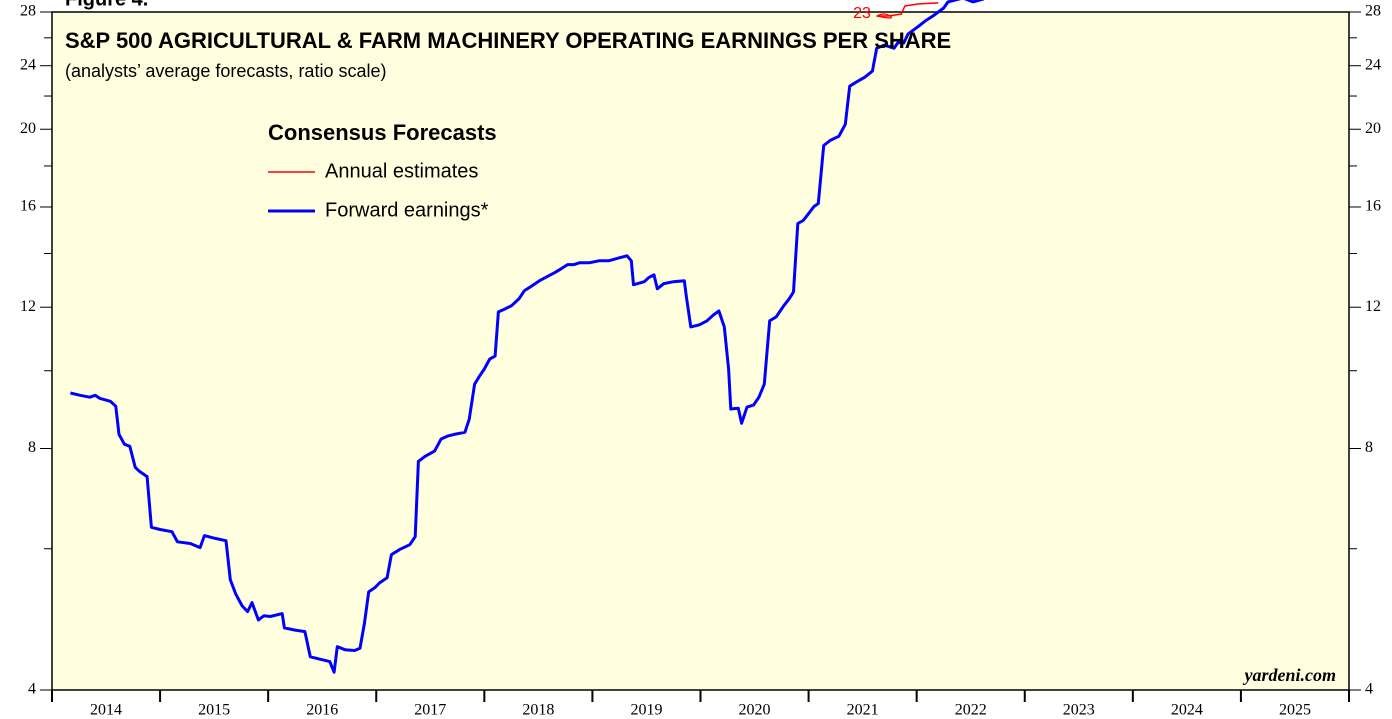 The image size is (1392, 719). What do you see at coordinates (1295, 710) in the screenshot?
I see `x-tick-label: 2025` at bounding box center [1295, 710].